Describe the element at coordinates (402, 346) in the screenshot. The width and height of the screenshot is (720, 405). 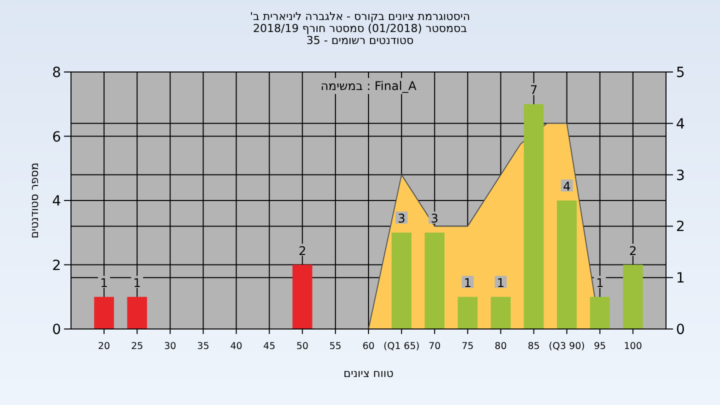
I see `x-tick-label: (Q1 65)` at that location.